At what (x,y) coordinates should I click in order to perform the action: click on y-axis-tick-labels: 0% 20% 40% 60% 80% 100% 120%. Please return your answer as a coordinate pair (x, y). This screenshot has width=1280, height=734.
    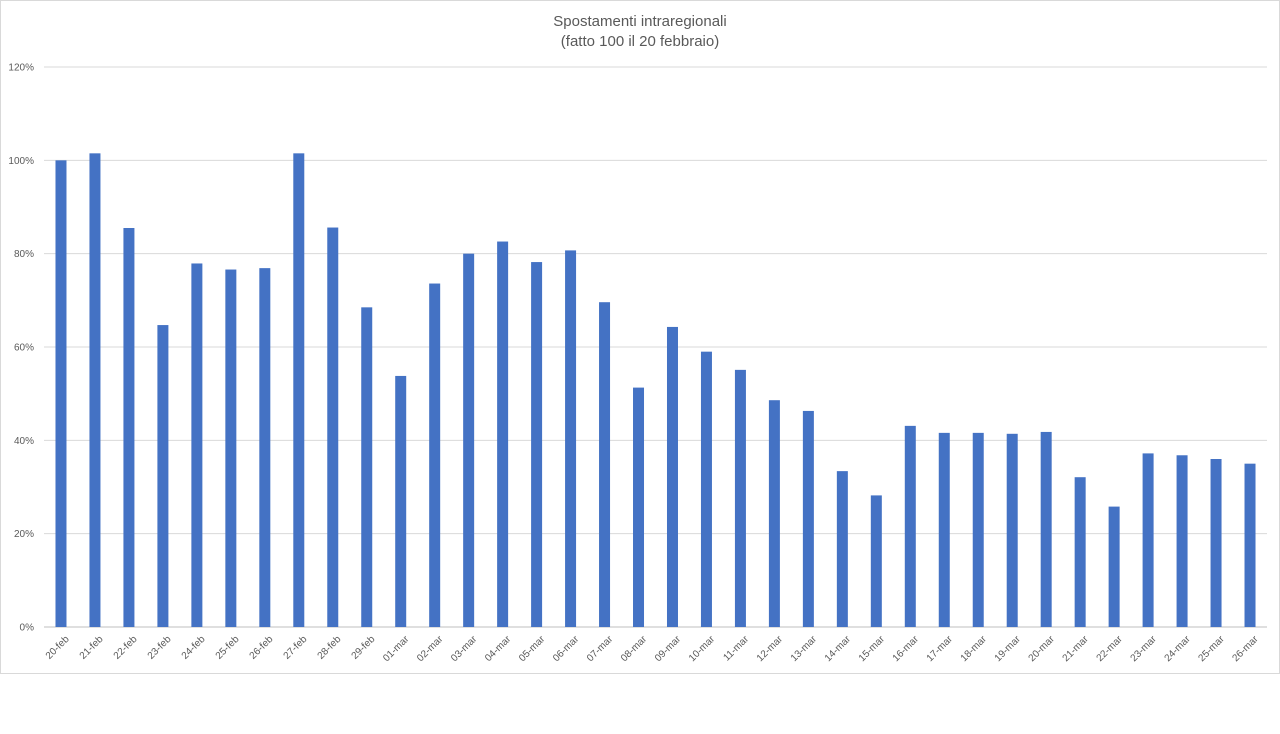
    Looking at the image, I should click on (21, 348).